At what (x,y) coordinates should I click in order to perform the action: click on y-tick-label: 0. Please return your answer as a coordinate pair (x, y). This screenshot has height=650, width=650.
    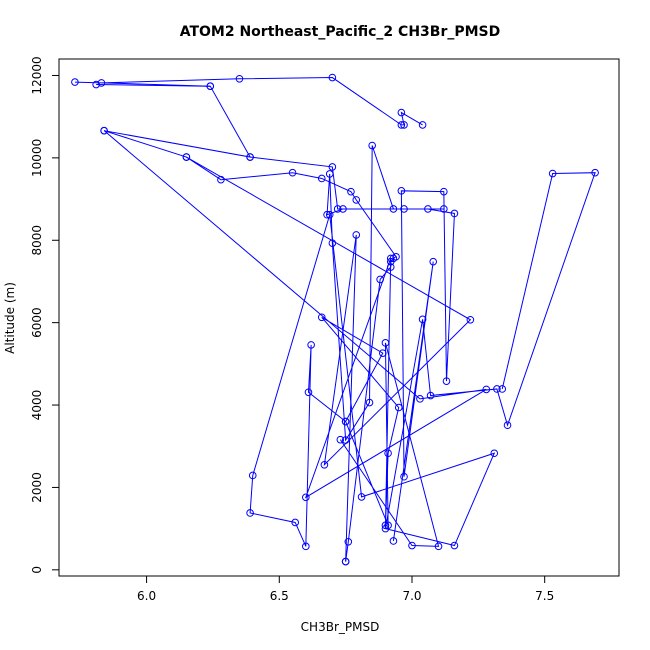
    Looking at the image, I should click on (37, 570).